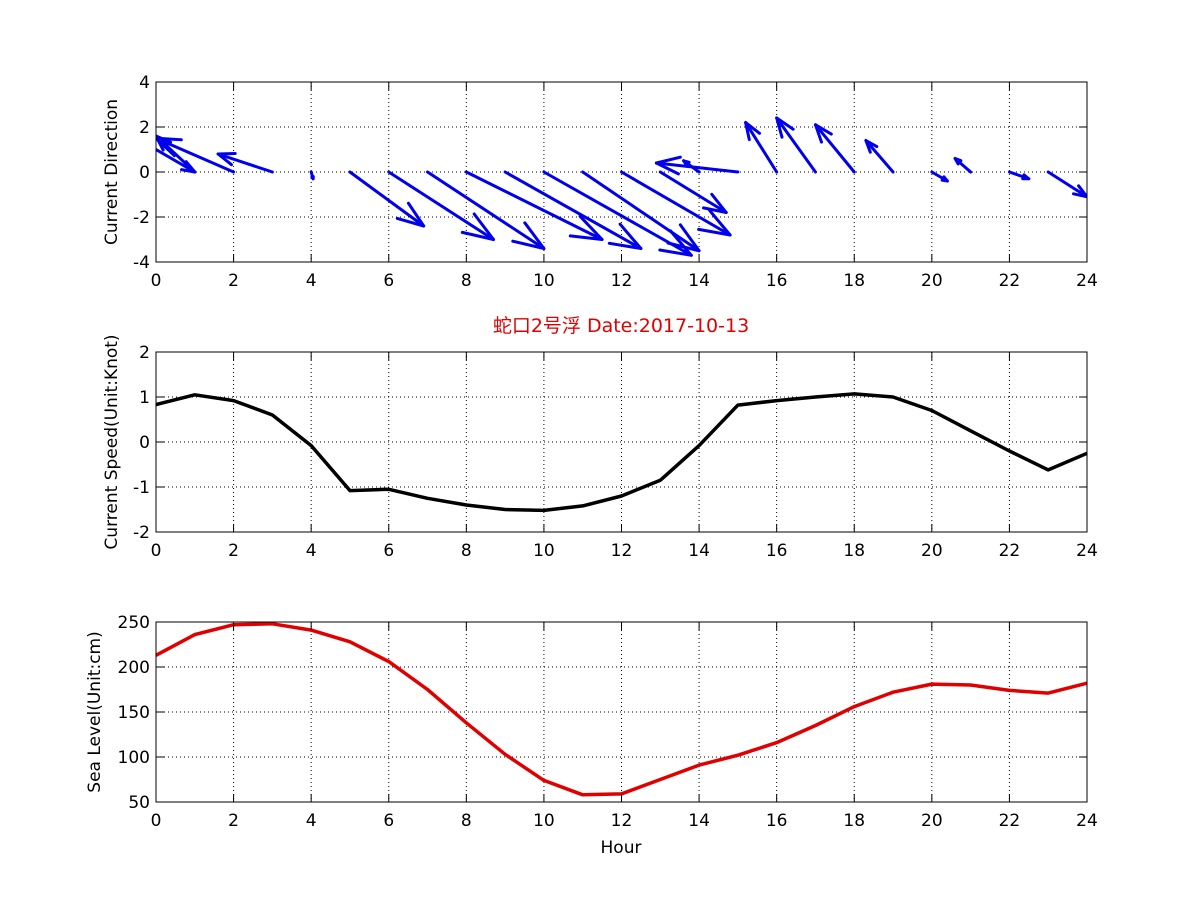 The width and height of the screenshot is (1201, 901). I want to click on current-speed-xtick-label: 6, so click(388, 551).